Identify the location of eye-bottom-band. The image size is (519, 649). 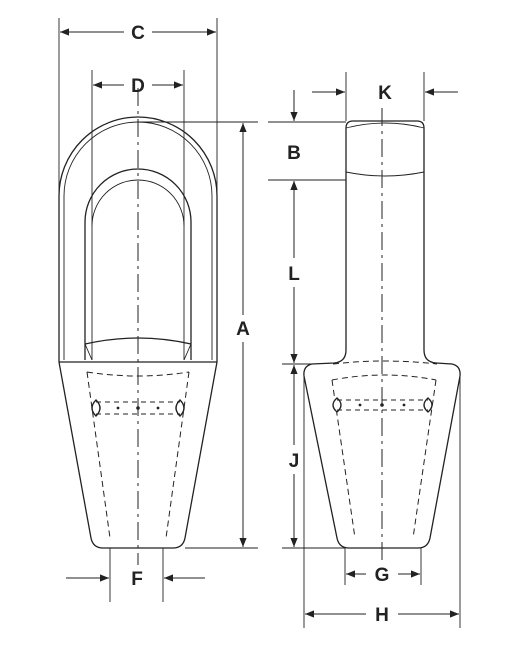
(138, 352).